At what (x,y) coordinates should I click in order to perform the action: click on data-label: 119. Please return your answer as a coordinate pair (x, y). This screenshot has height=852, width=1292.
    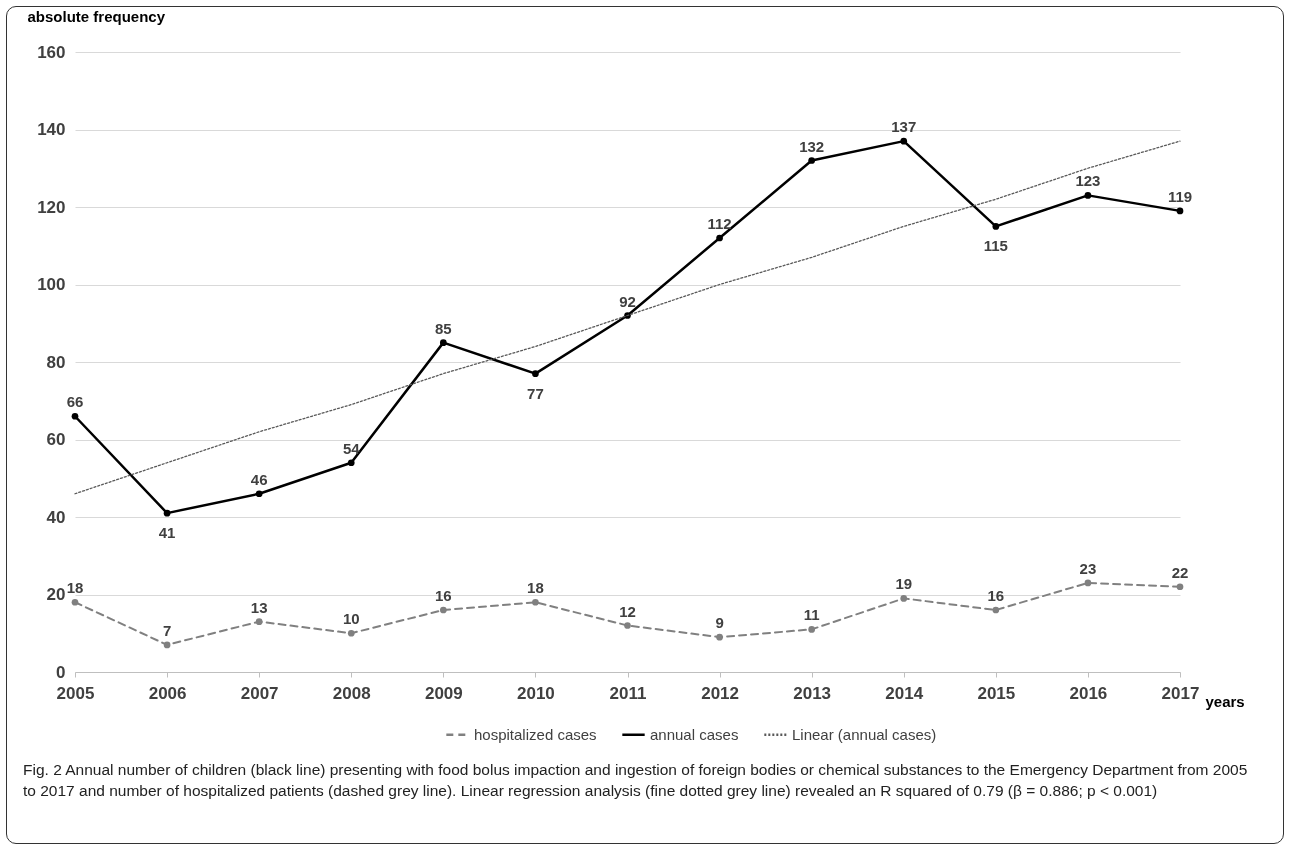
    Looking at the image, I should click on (1180, 196).